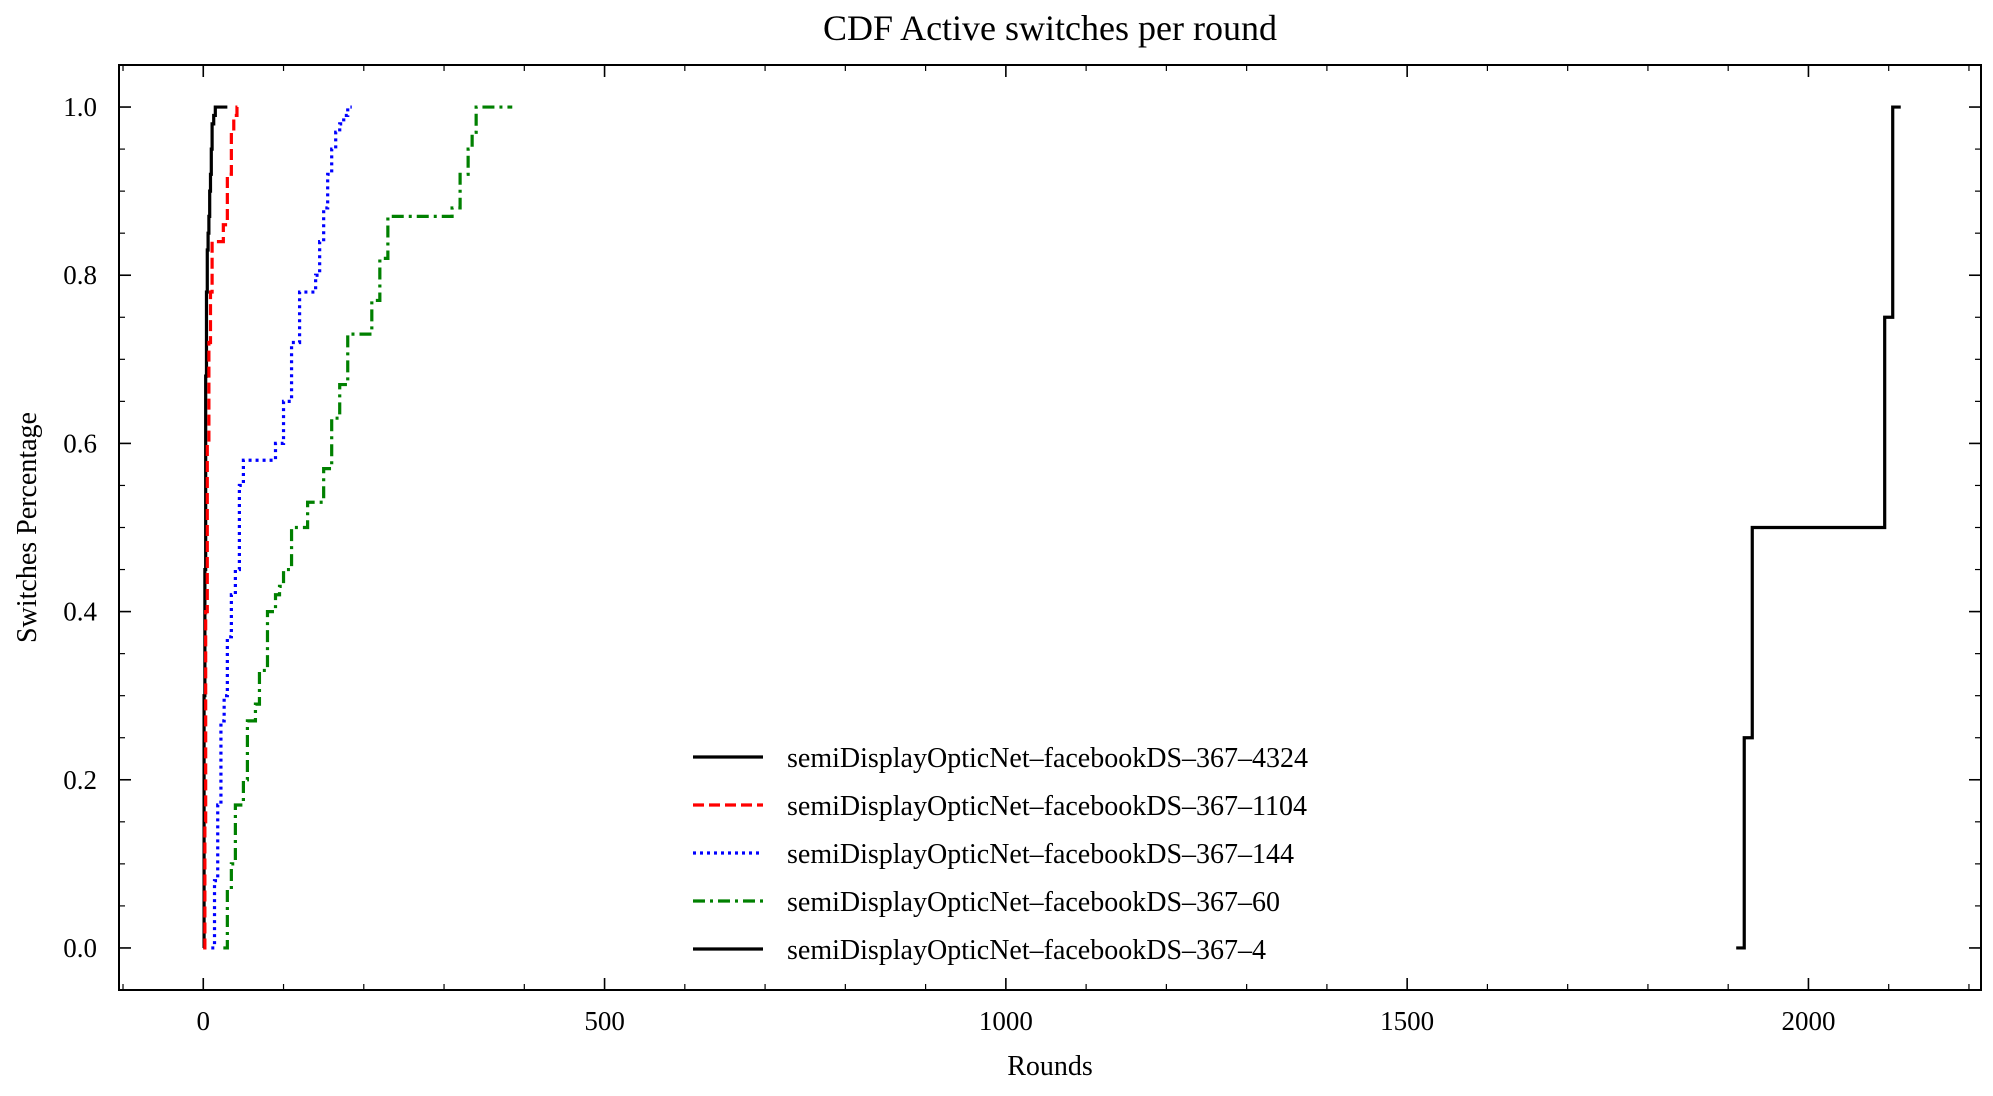  I want to click on y-tick-label: 0.4, so click(80, 612).